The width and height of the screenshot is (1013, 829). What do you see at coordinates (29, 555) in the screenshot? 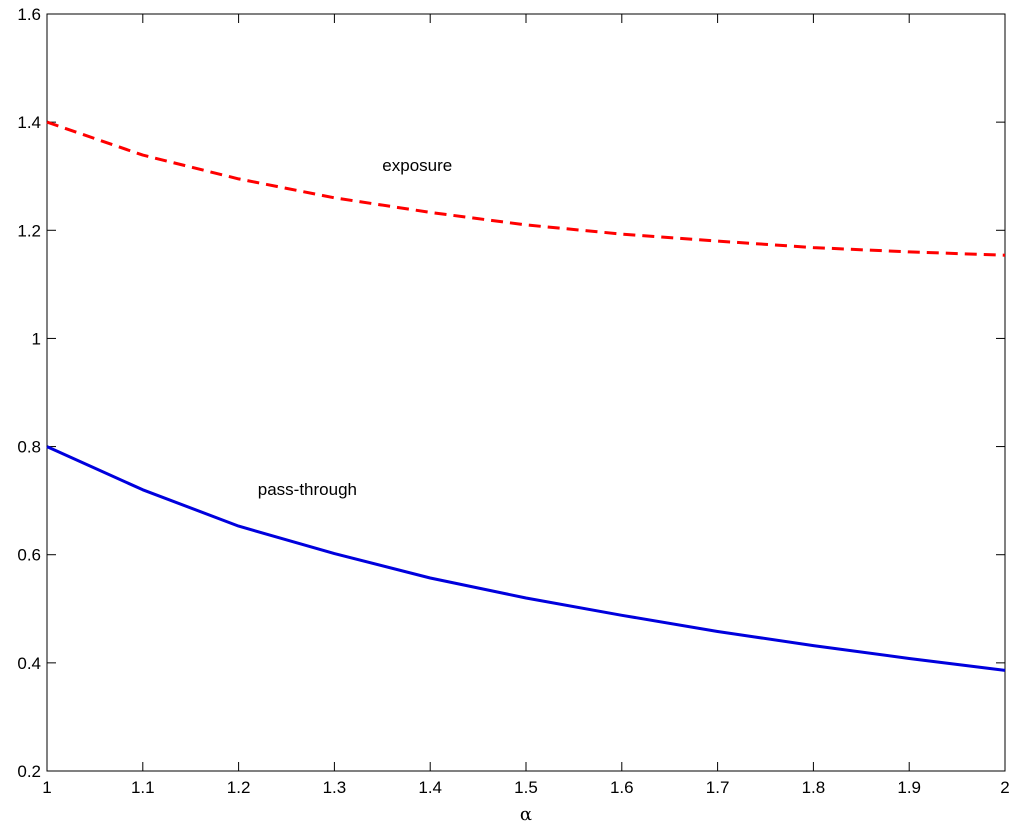
I see `y-tick-label: 0.6` at bounding box center [29, 555].